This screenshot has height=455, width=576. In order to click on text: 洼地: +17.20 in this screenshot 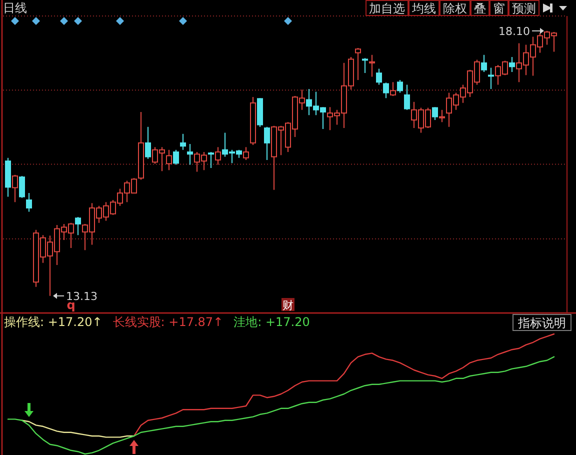, I will do `click(272, 322)`.